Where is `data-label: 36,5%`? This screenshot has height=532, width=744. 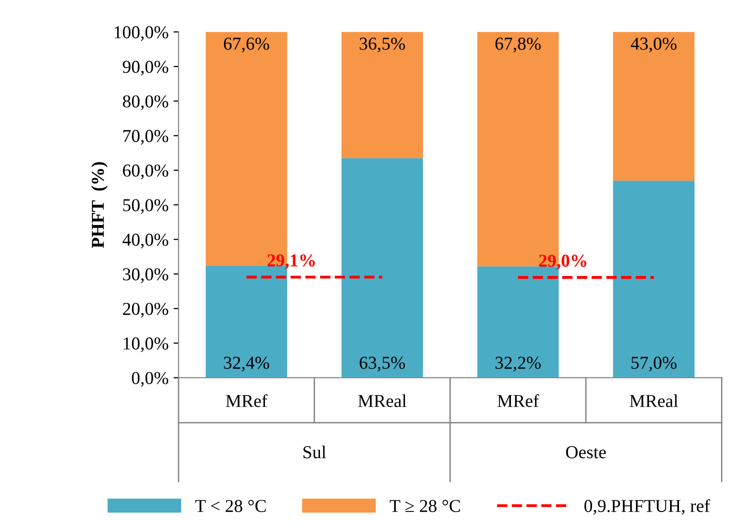
data-label: 36,5% is located at coordinates (382, 45).